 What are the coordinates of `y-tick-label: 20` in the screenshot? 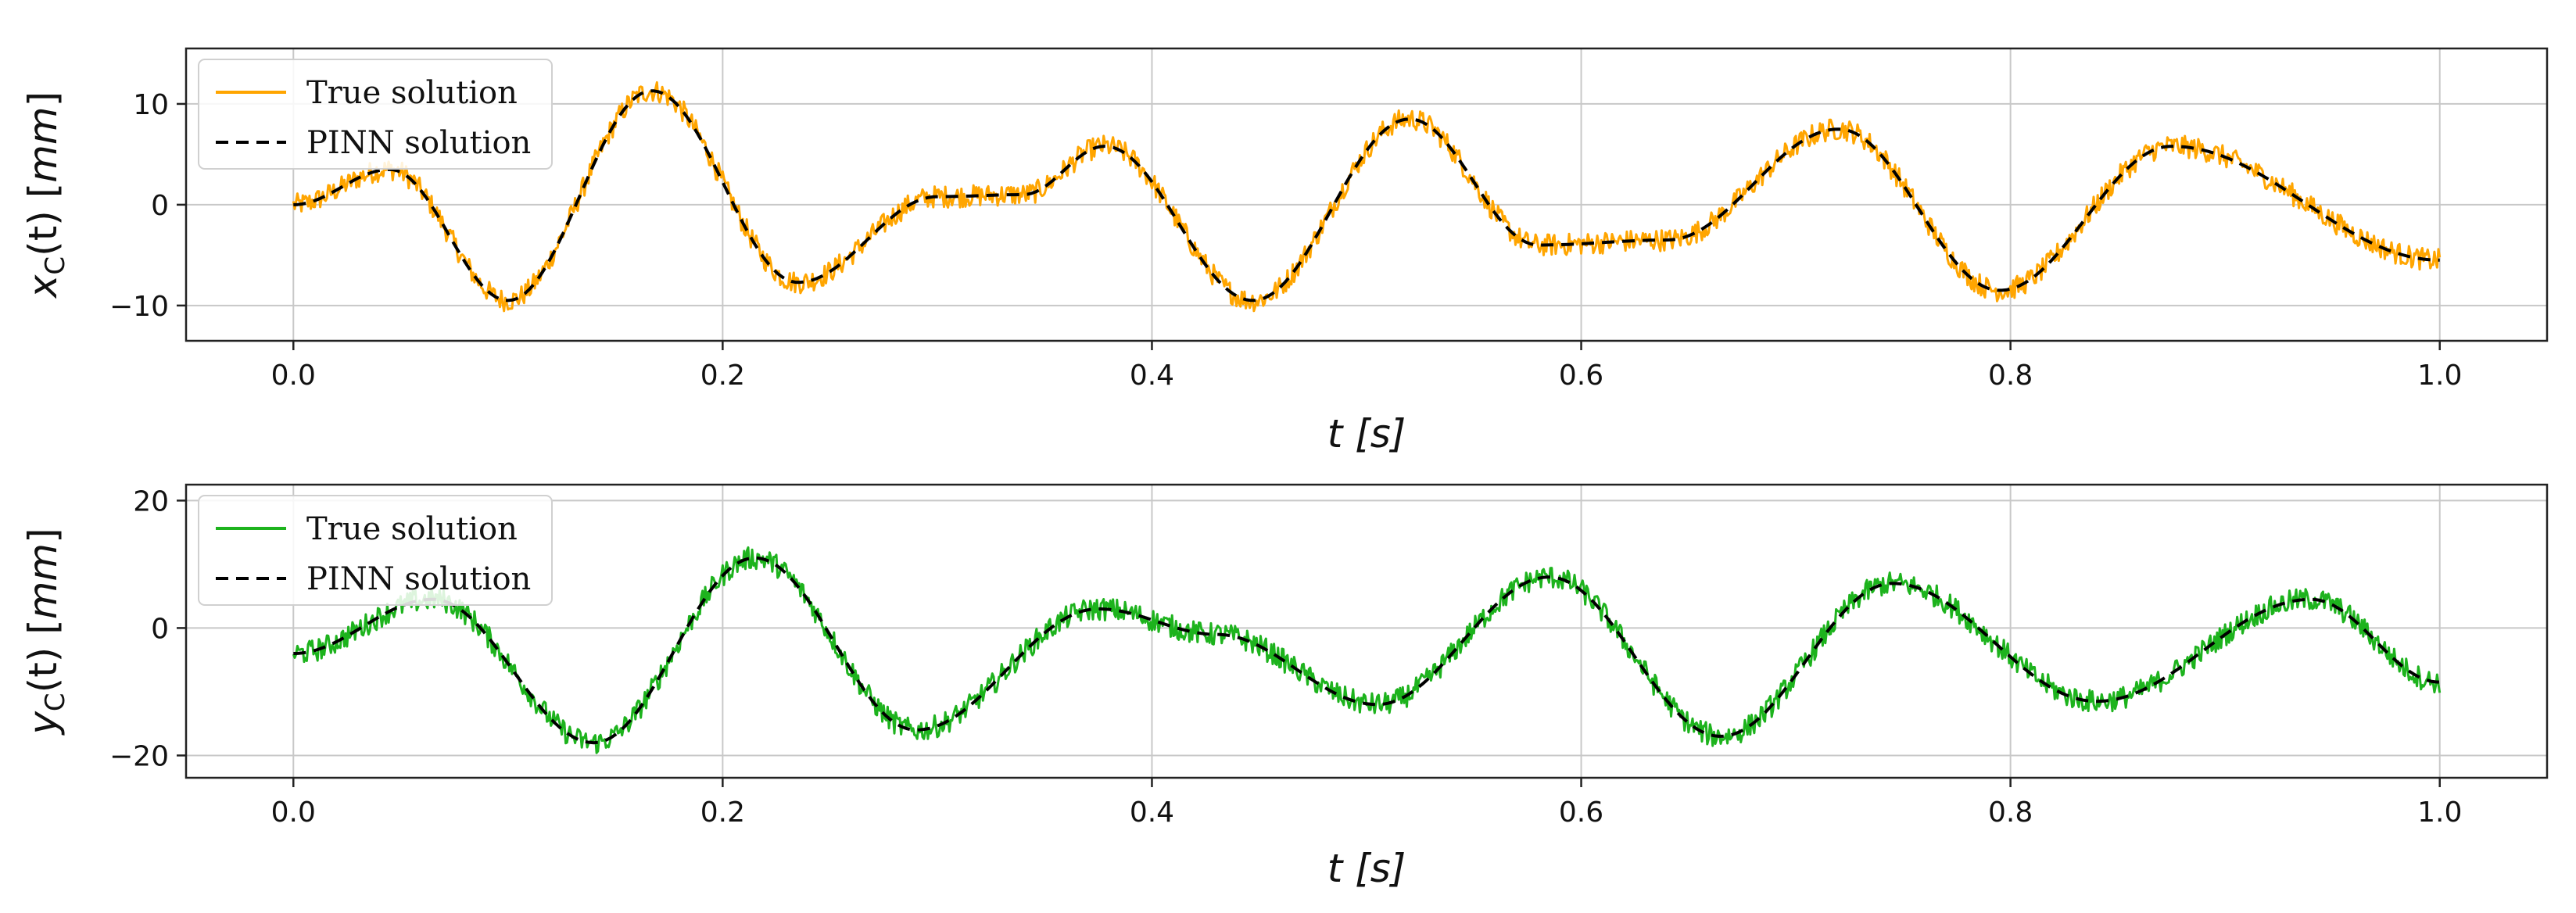 It's located at (151, 501).